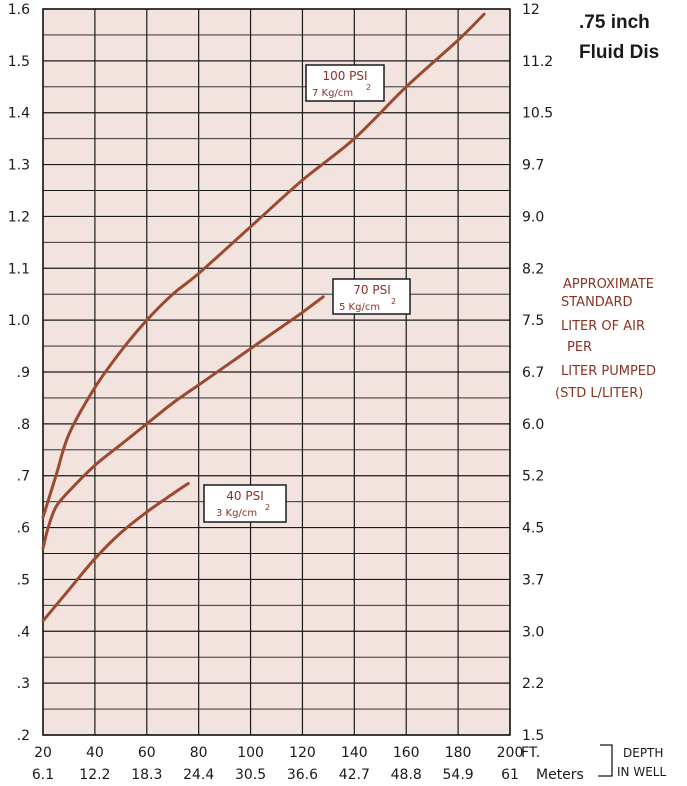 This screenshot has height=786, width=687. I want to click on label-40psi-sub: 3 Kg/cm, so click(236, 513).